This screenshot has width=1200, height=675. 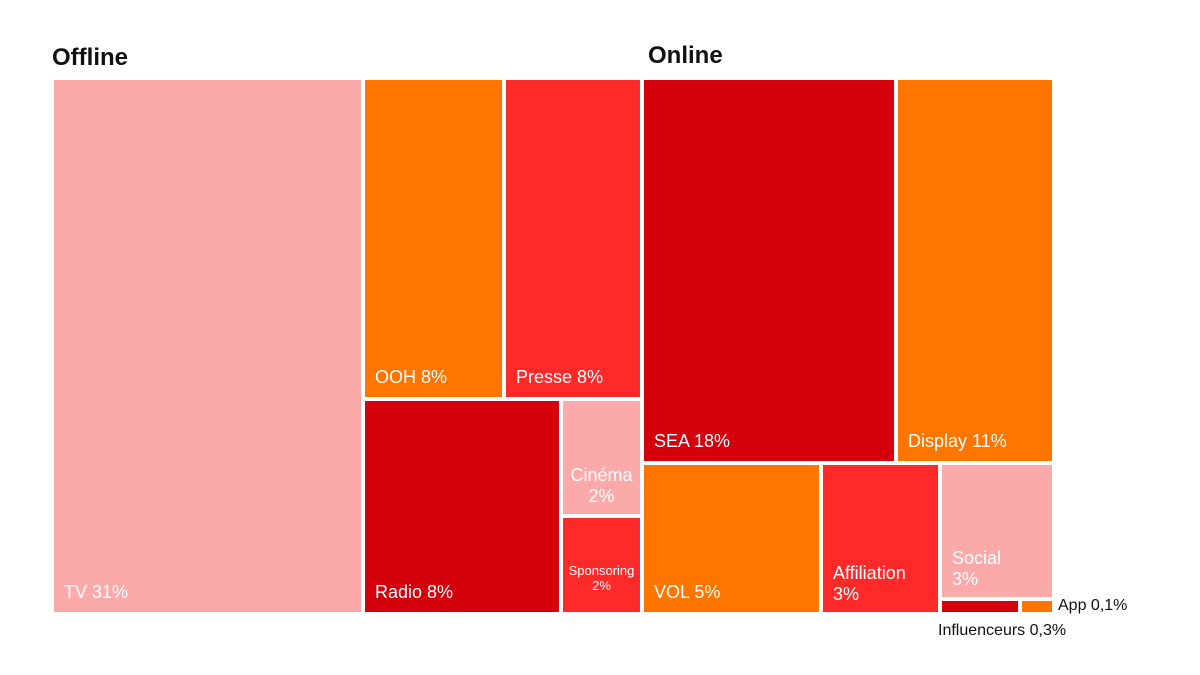 What do you see at coordinates (601, 457) in the screenshot?
I see `tile-cinema: Cinéma 2%` at bounding box center [601, 457].